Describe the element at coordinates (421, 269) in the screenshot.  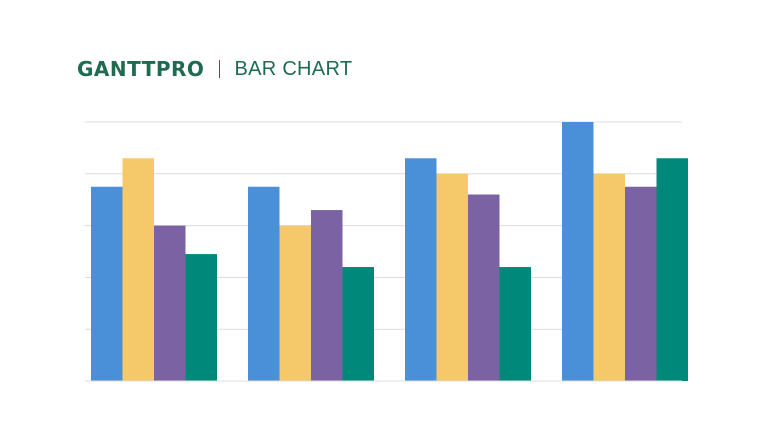
I see `bar-group3-series1` at that location.